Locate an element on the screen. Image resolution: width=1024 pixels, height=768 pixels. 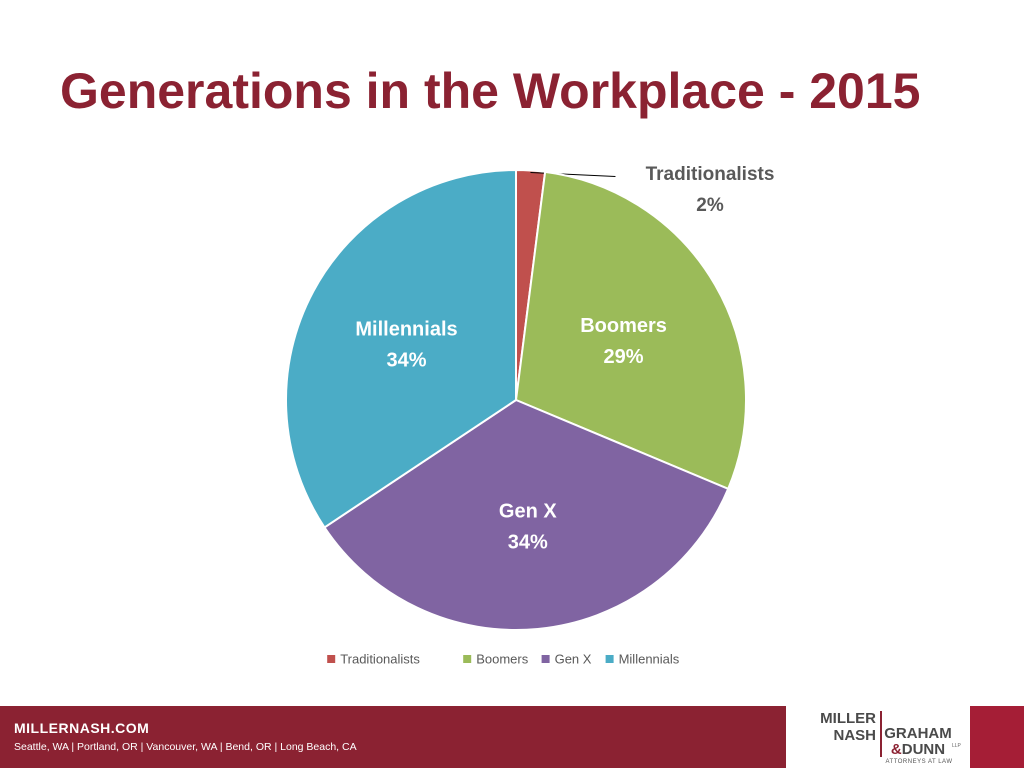
pie-slice-gen-x is located at coordinates (526, 514).